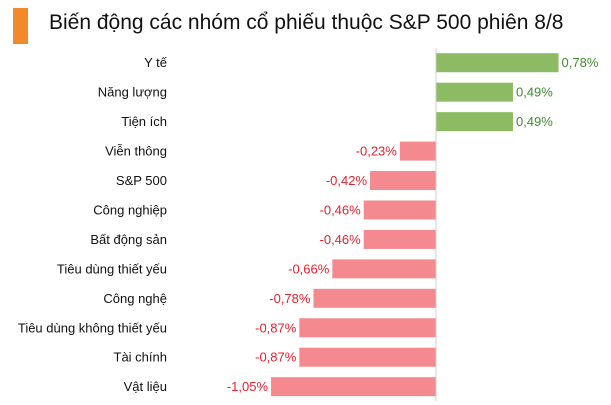  What do you see at coordinates (141, 180) in the screenshot?
I see `category-label: S&P 500` at bounding box center [141, 180].